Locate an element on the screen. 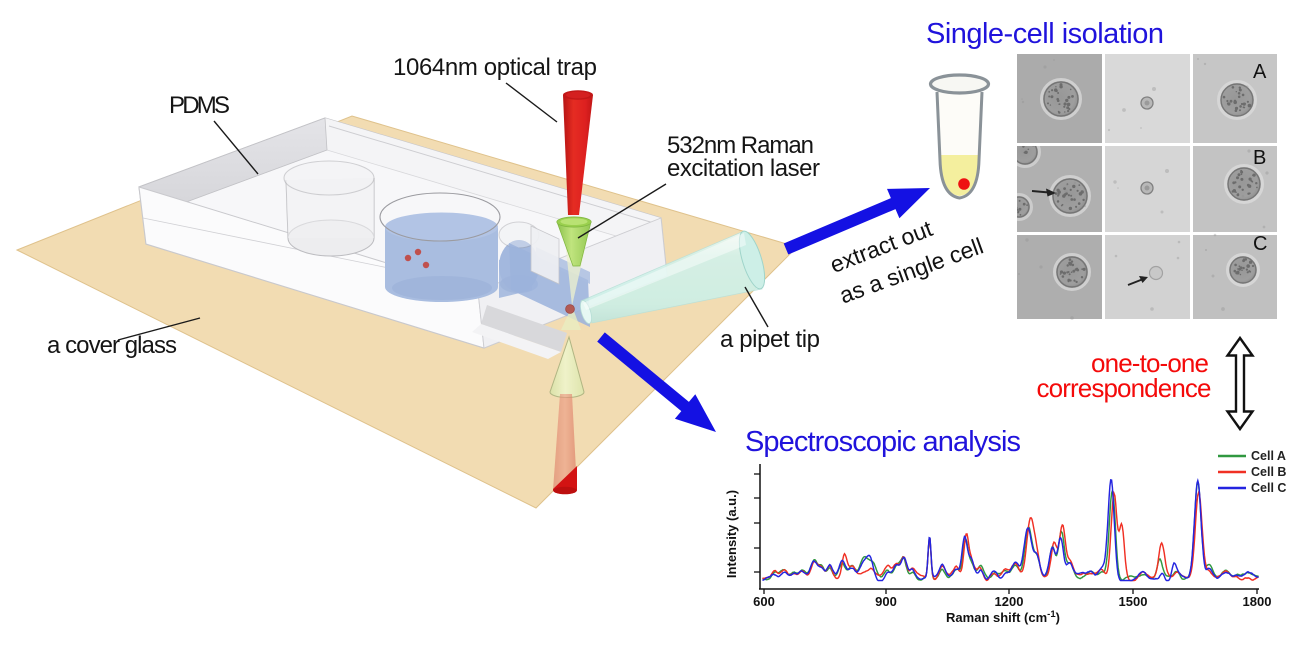  svg-text: C is located at coordinates (1260, 244).